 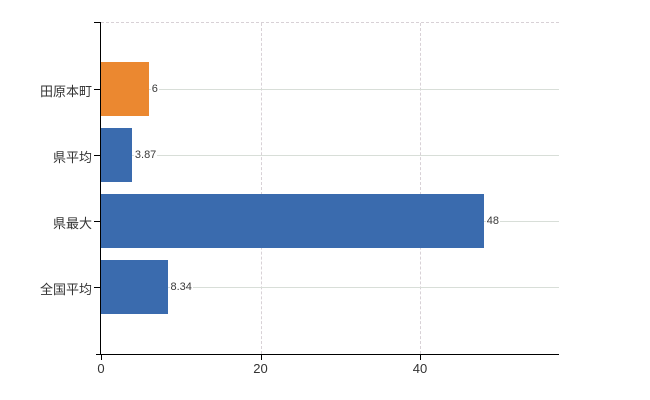 What do you see at coordinates (65, 289) in the screenshot?
I see `category-label: 全国平均` at bounding box center [65, 289].